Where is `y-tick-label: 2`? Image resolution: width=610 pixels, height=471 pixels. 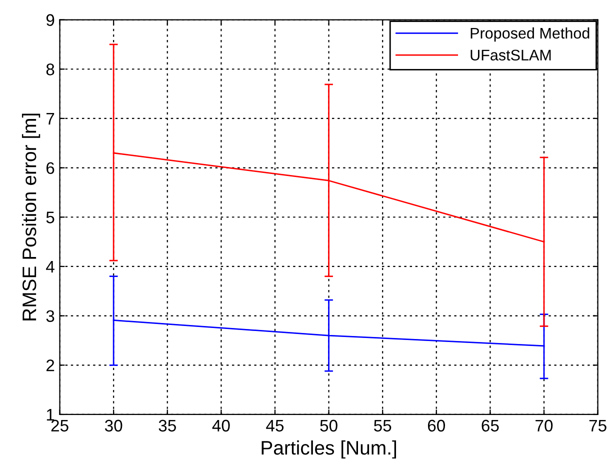
y-tick-label: 2 is located at coordinates (50, 366).